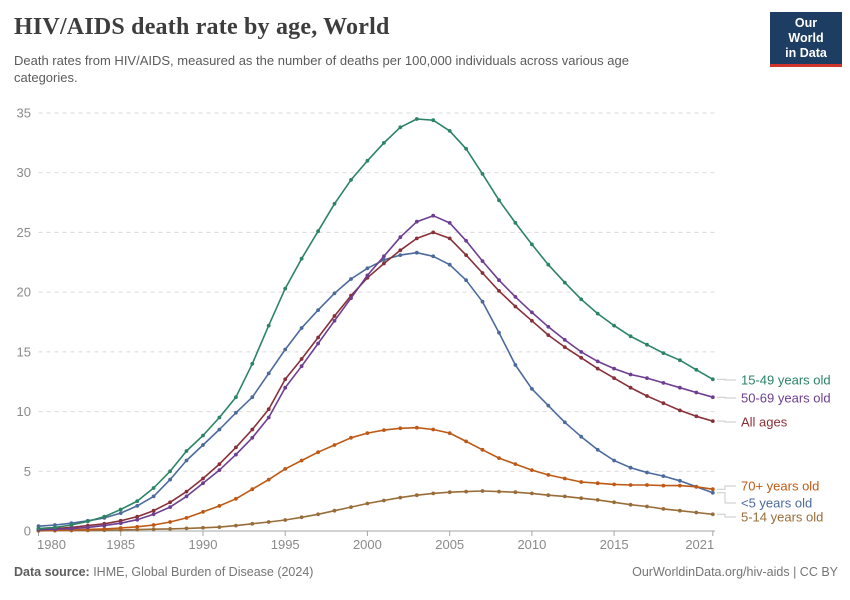  I want to click on series-5-14-years-old: 5-14 years old, so click(430, 511).